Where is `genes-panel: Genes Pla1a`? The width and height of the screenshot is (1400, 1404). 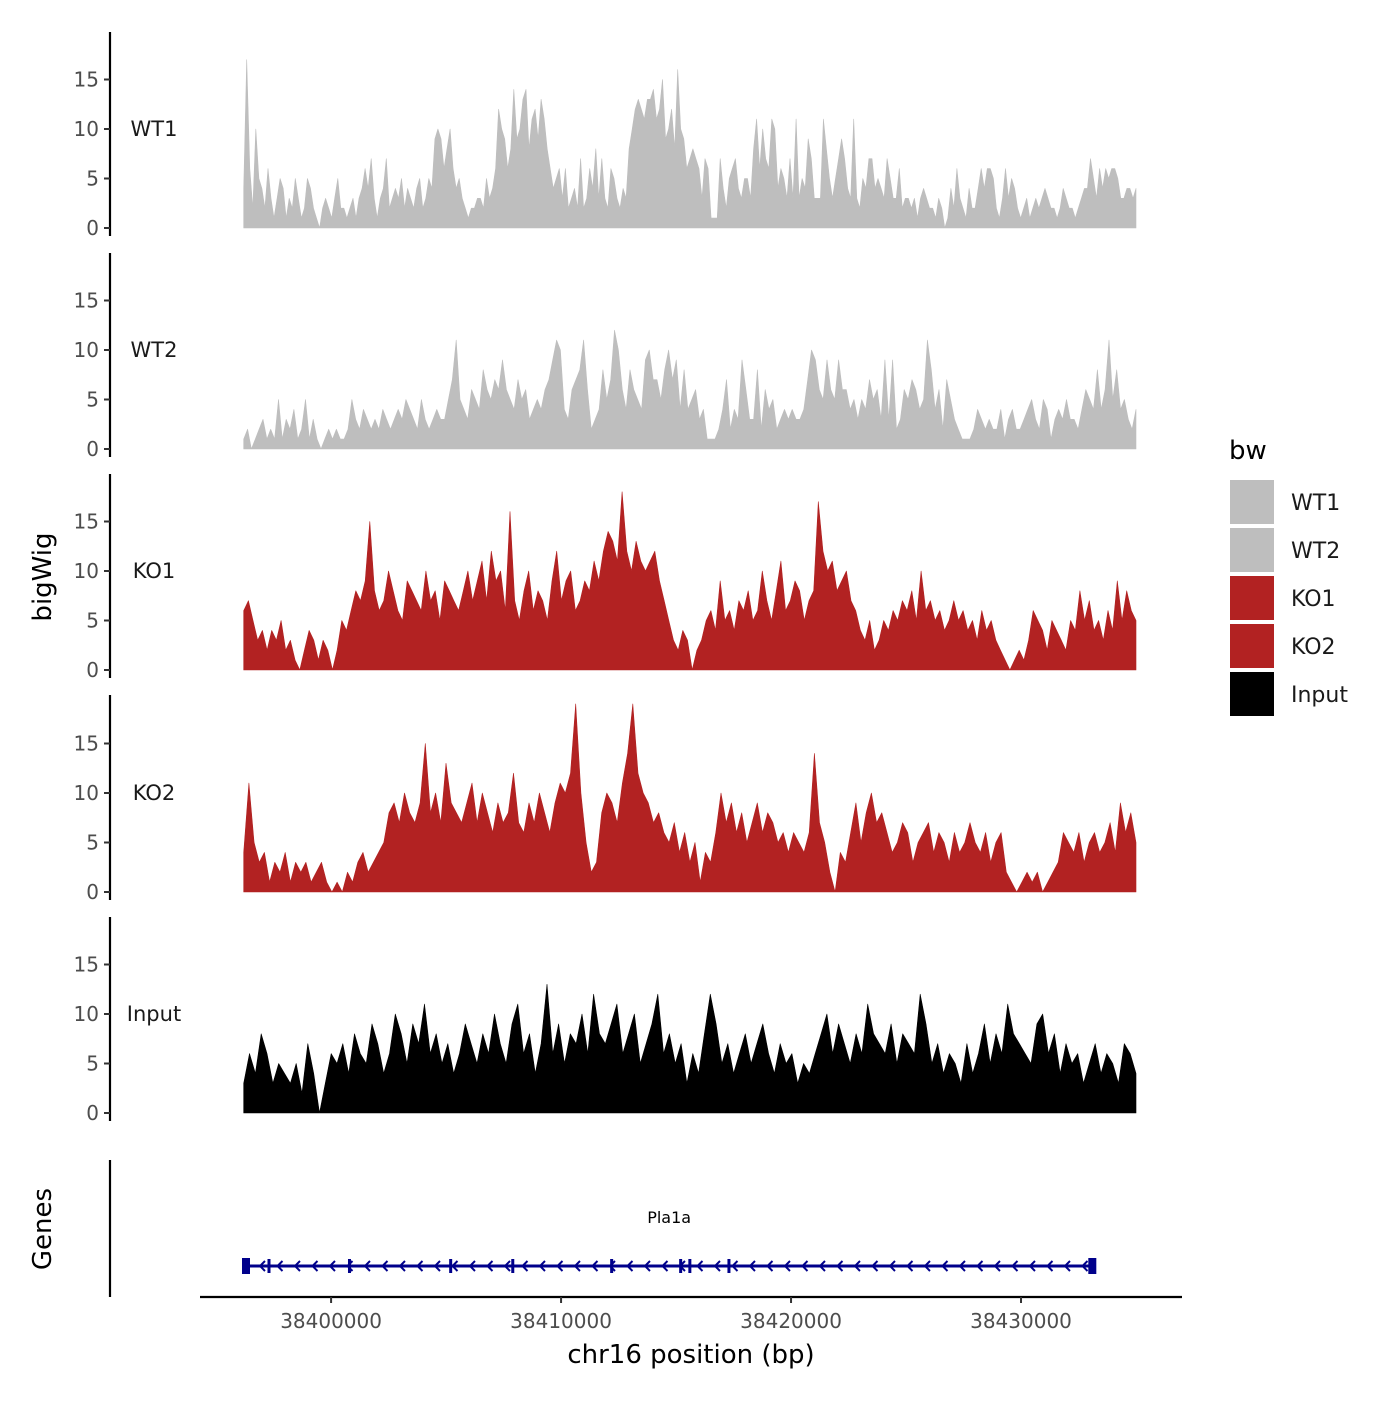 genes-panel: Genes Pla1a is located at coordinates (562, 1228).